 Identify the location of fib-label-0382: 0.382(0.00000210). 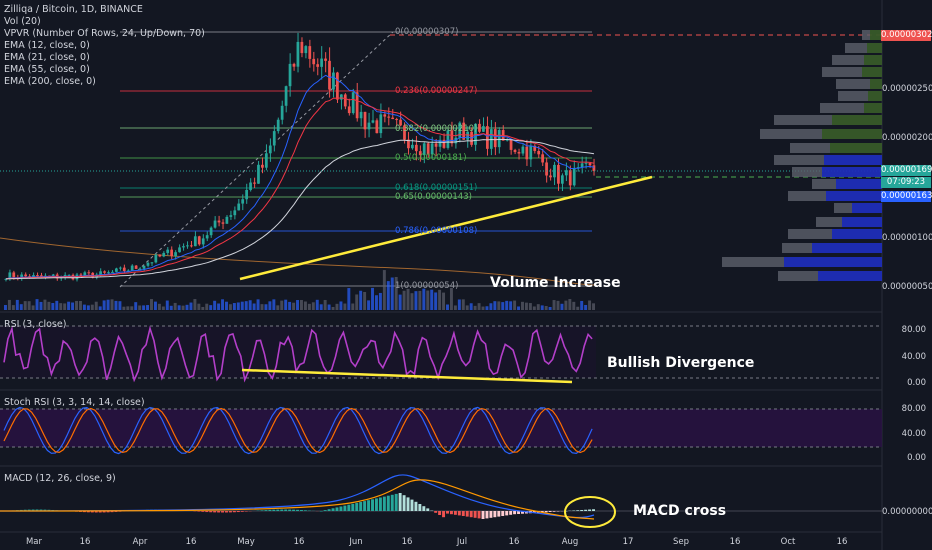
(436, 129).